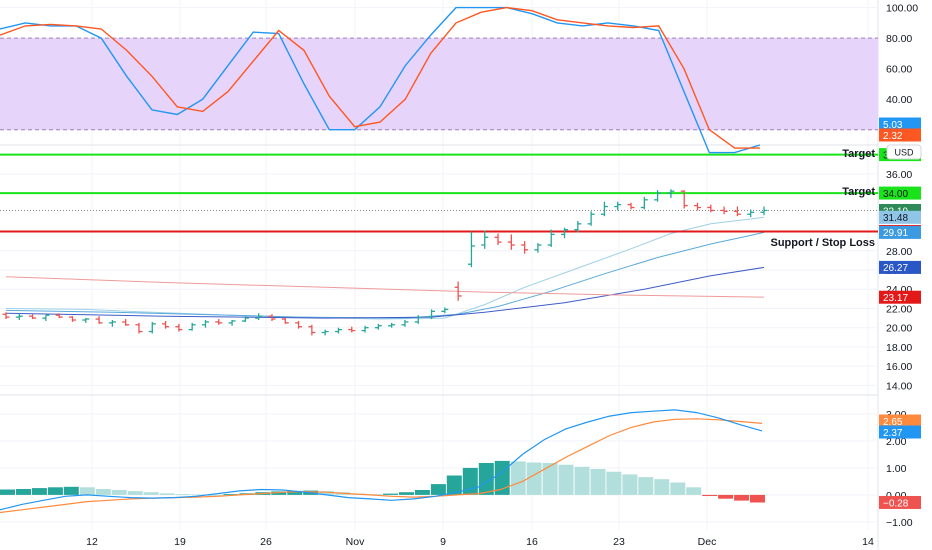 This screenshot has width=932, height=550. I want to click on moving-average-ma_mid, so click(385, 275).